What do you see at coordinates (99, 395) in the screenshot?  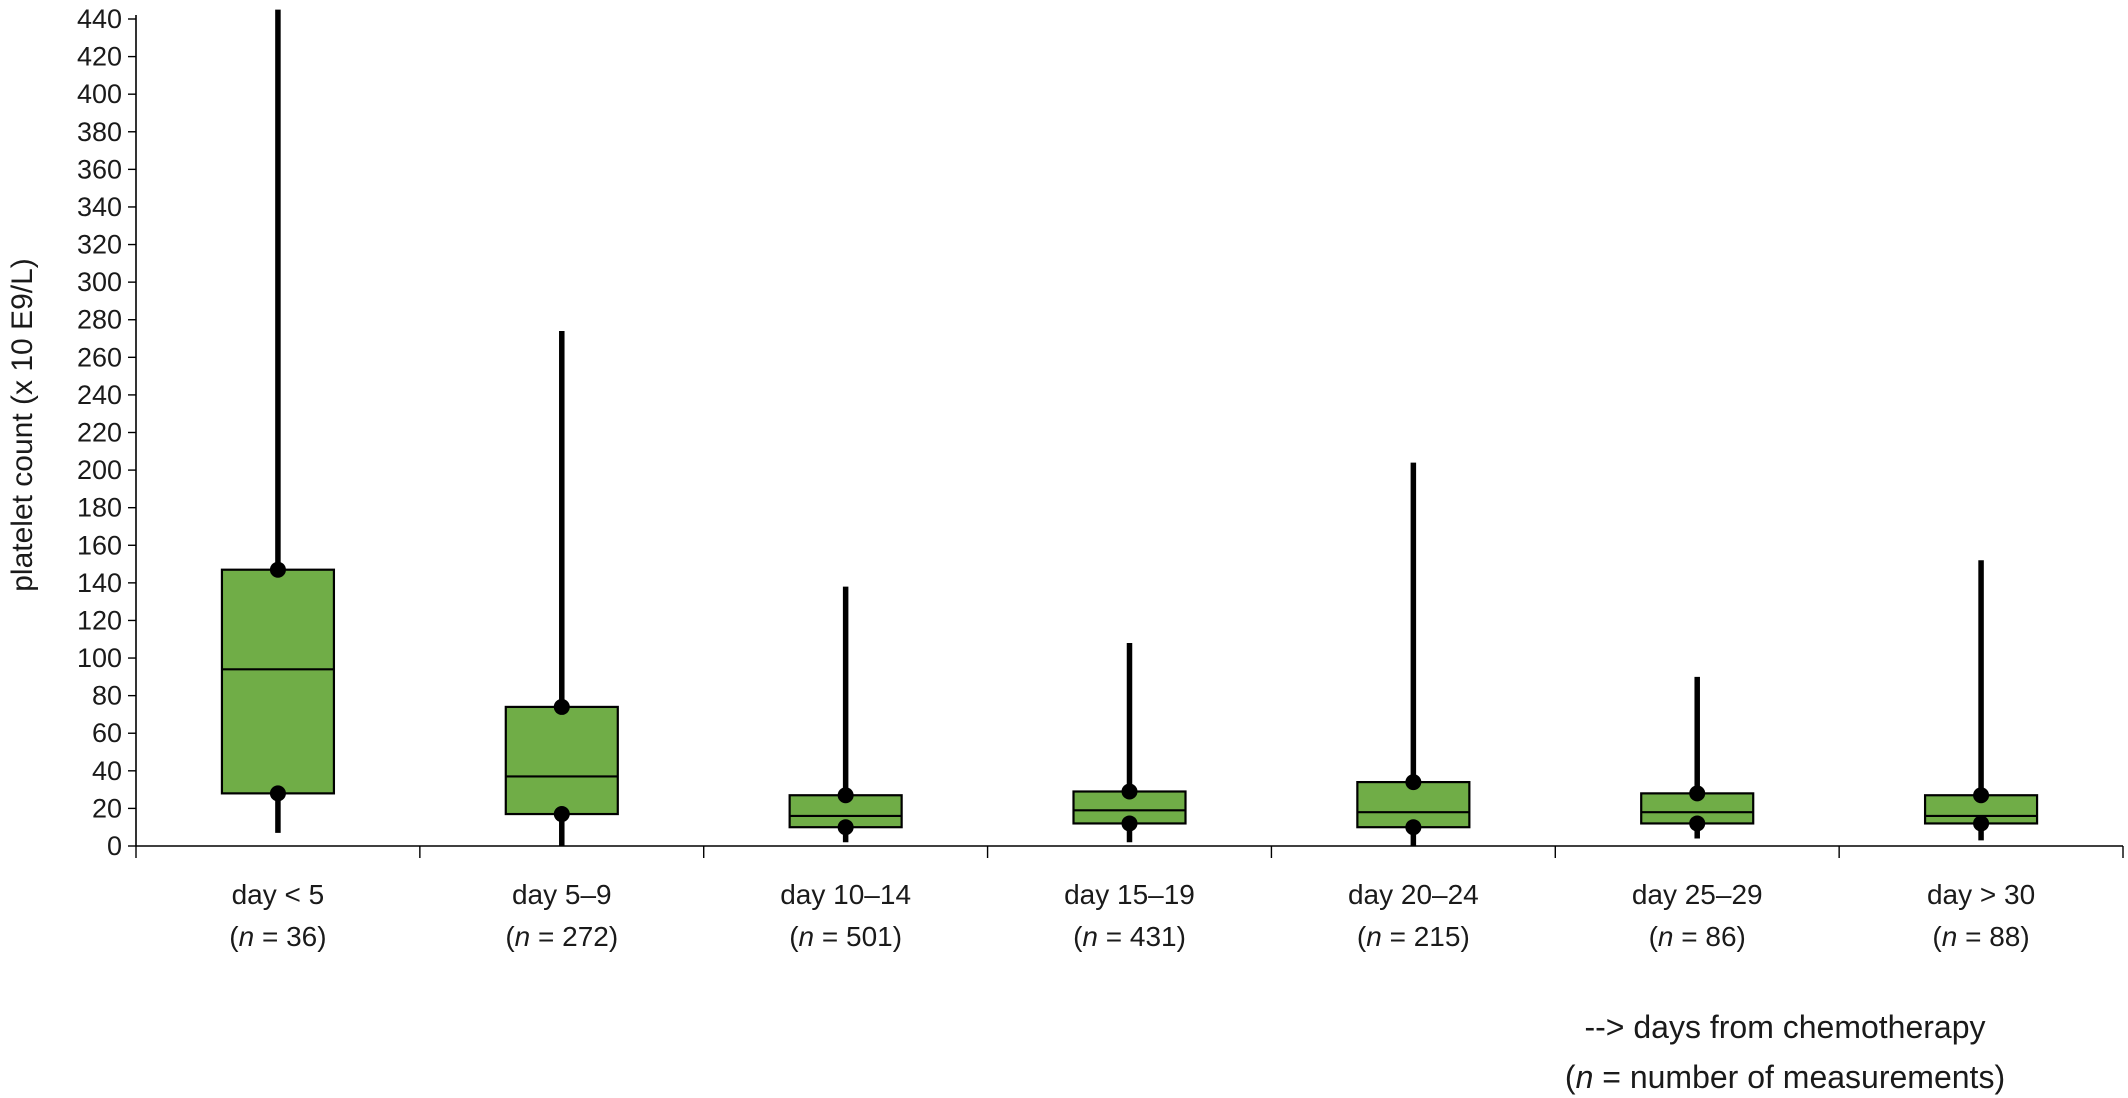 I see `y-tick-label: 240` at bounding box center [99, 395].